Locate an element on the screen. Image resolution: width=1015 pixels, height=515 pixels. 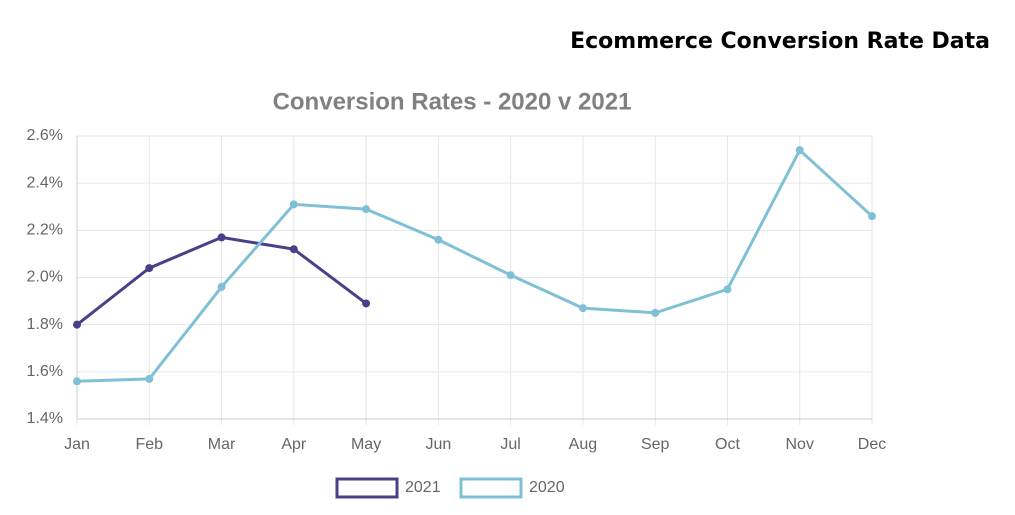
x-tick-label: Jun is located at coordinates (438, 444).